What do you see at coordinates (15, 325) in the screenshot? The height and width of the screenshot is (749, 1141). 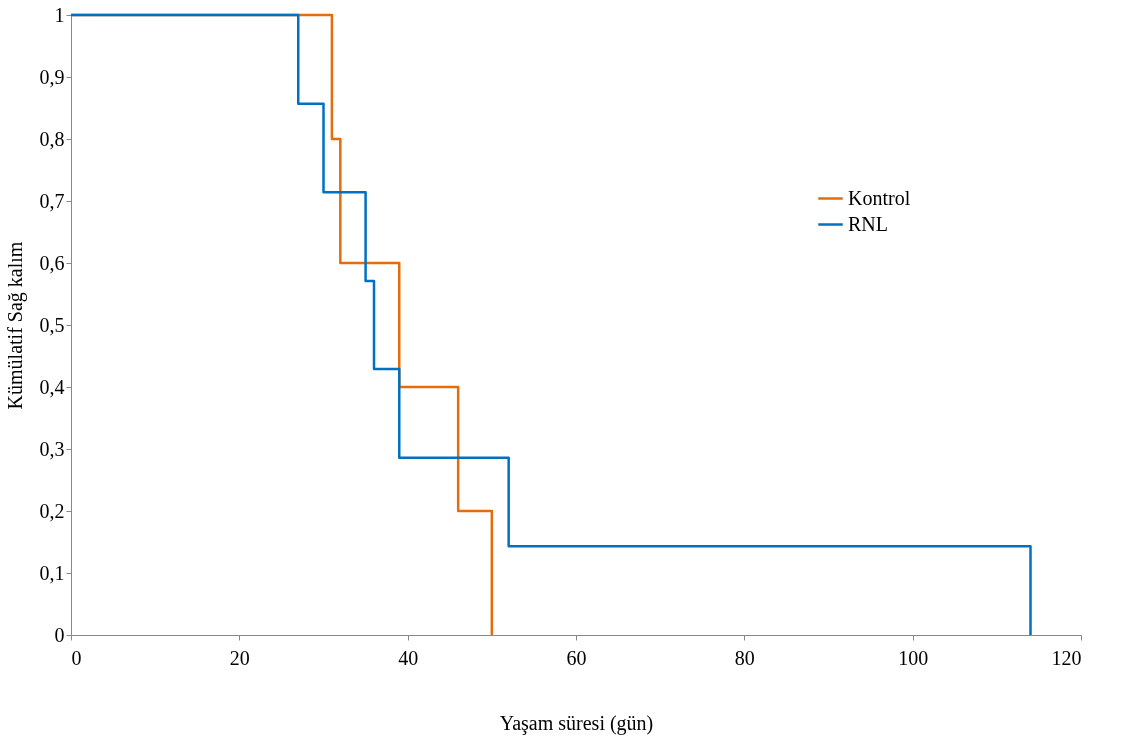 I see `y-axis-title: Kümülatif Sağ kalım` at bounding box center [15, 325].